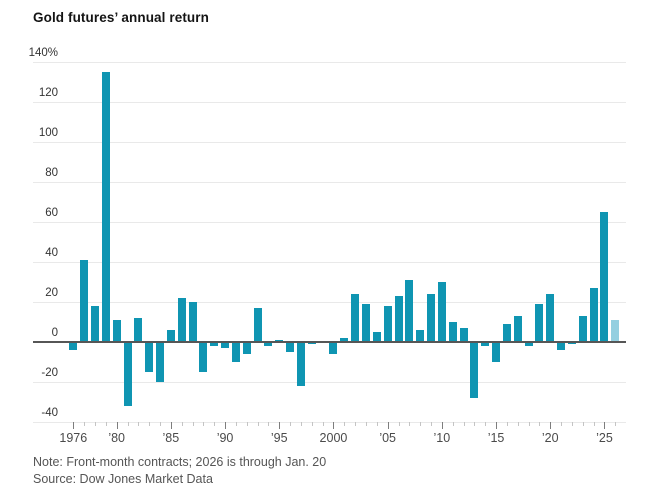 Image resolution: width=655 pixels, height=496 pixels. What do you see at coordinates (366, 424) in the screenshot?
I see `x-minor-tick-2003` at bounding box center [366, 424].